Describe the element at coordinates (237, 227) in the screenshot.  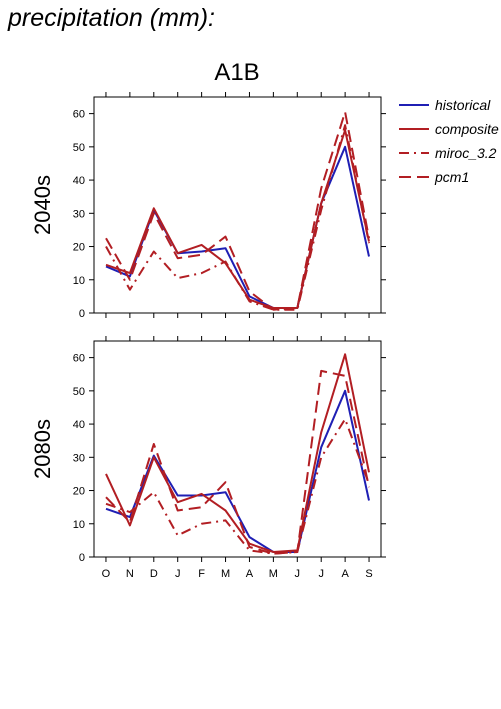
I see `series-line-historical` at that location.